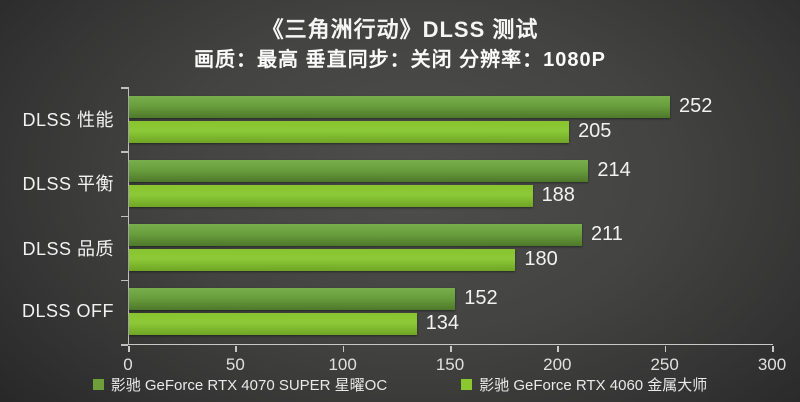  I want to click on legend-item-series1: 影驰 GeForce RTX 4060 金属大师, so click(584, 384).